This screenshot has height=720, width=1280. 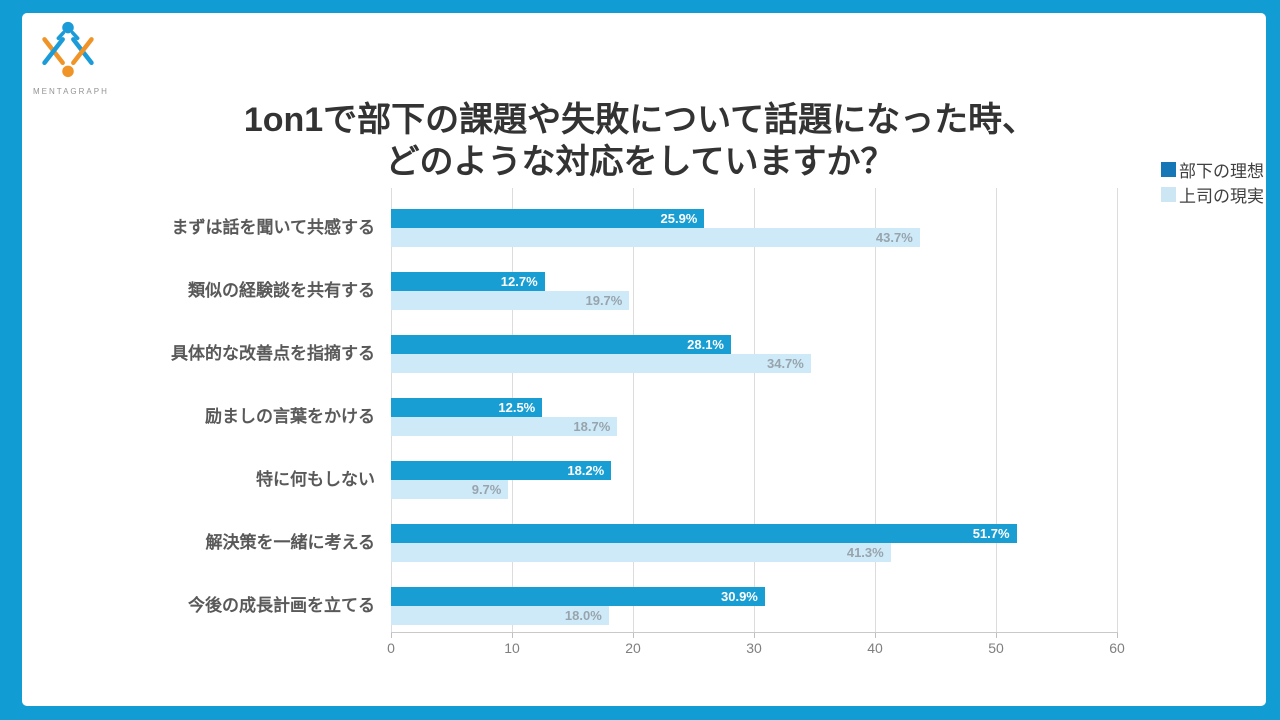 What do you see at coordinates (290, 542) in the screenshot?
I see `category-label: 解決策を一緒に考える` at bounding box center [290, 542].